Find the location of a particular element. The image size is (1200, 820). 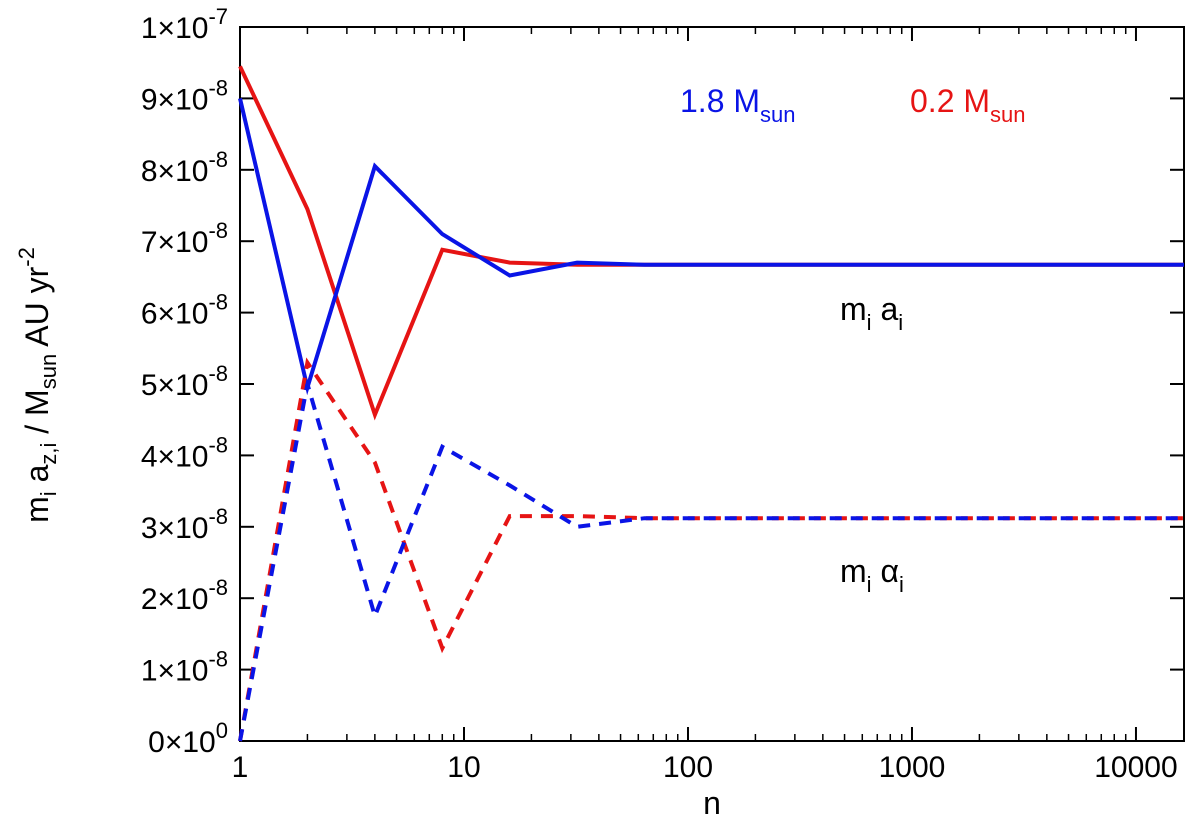

y-tick-label: 4×10⁻⁸ is located at coordinates (184, 452).